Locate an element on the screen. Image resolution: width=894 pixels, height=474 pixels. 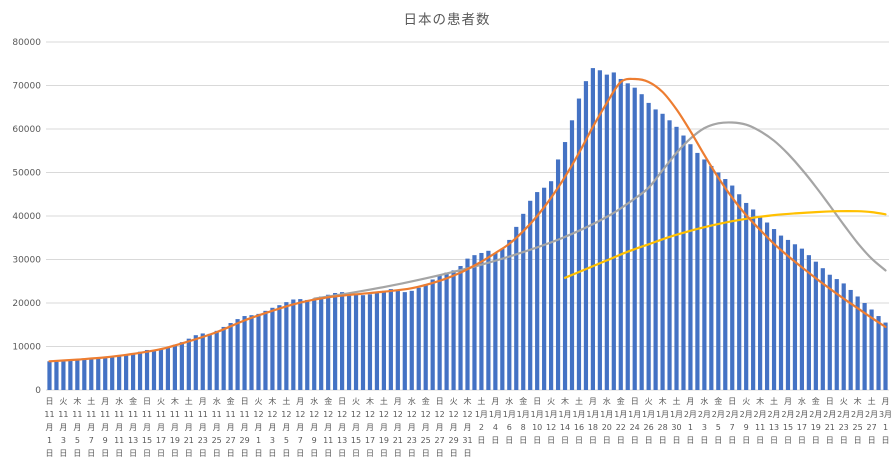
x-tick-label: 土 11 月 7 日 is located at coordinates (91, 427).